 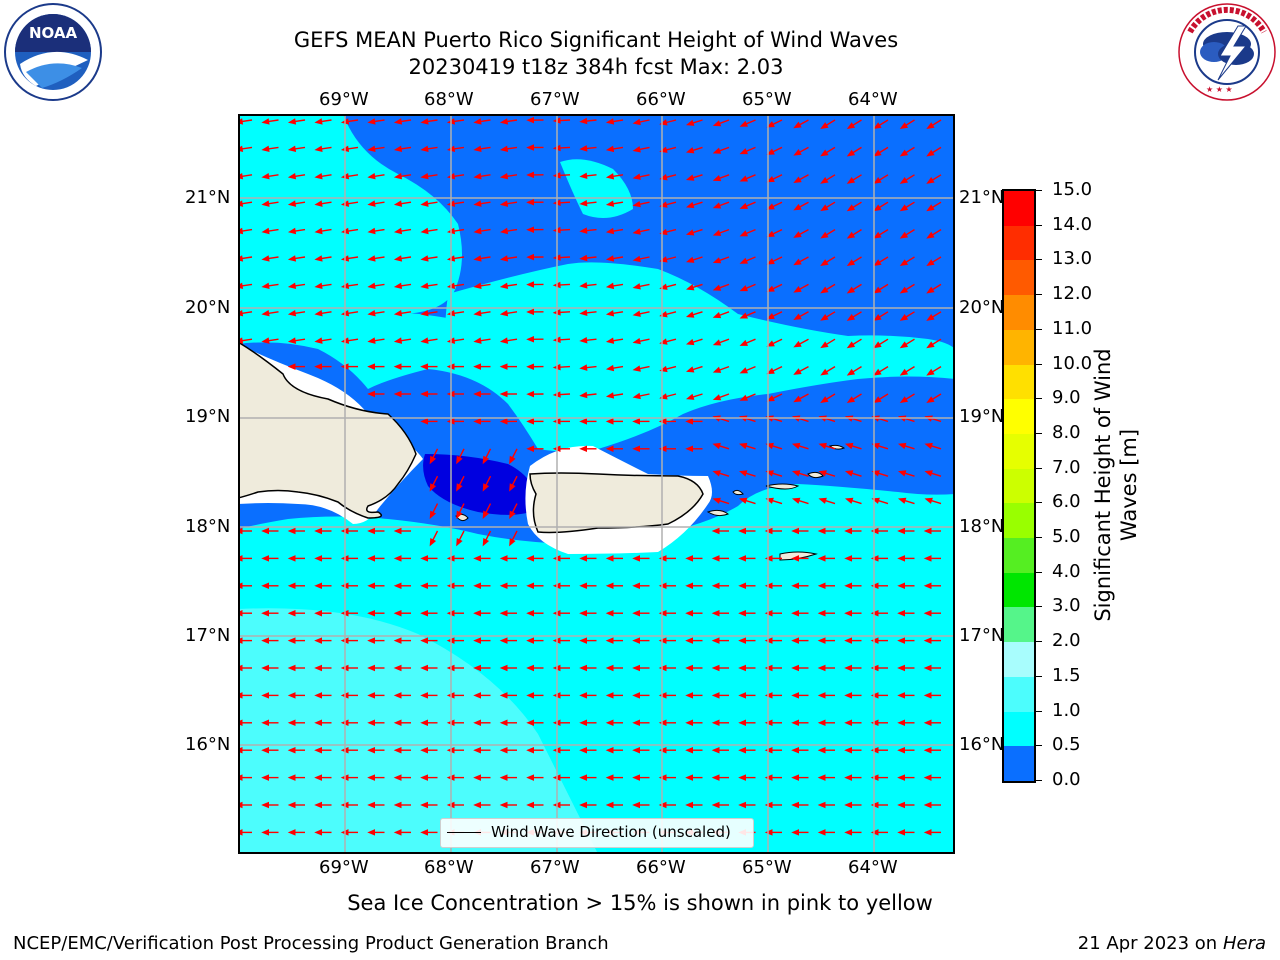 What do you see at coordinates (1066, 675) in the screenshot?
I see `colorbar-tick-label: 1.5` at bounding box center [1066, 675].